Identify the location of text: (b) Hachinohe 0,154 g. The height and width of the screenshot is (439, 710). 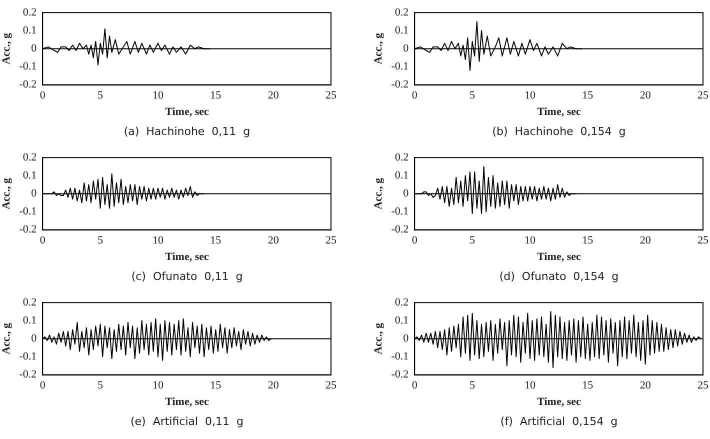
(559, 131).